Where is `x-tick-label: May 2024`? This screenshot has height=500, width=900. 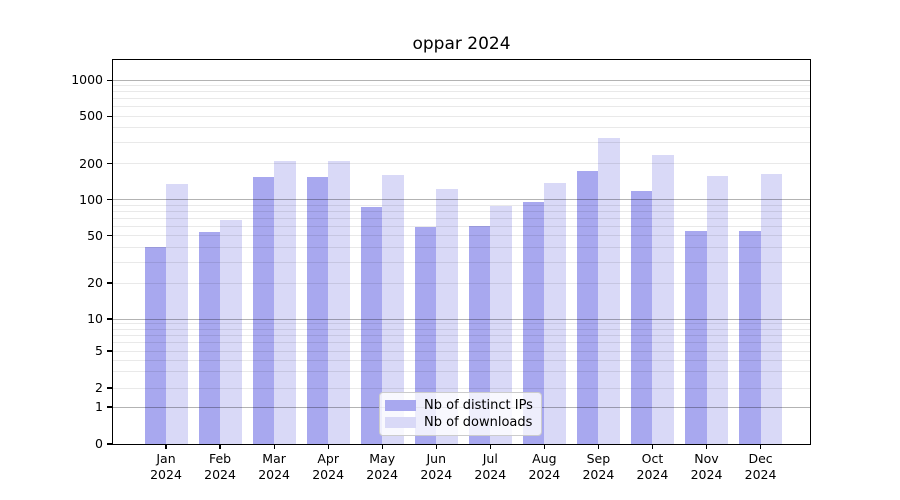 x-tick-label: May 2024 is located at coordinates (382, 466).